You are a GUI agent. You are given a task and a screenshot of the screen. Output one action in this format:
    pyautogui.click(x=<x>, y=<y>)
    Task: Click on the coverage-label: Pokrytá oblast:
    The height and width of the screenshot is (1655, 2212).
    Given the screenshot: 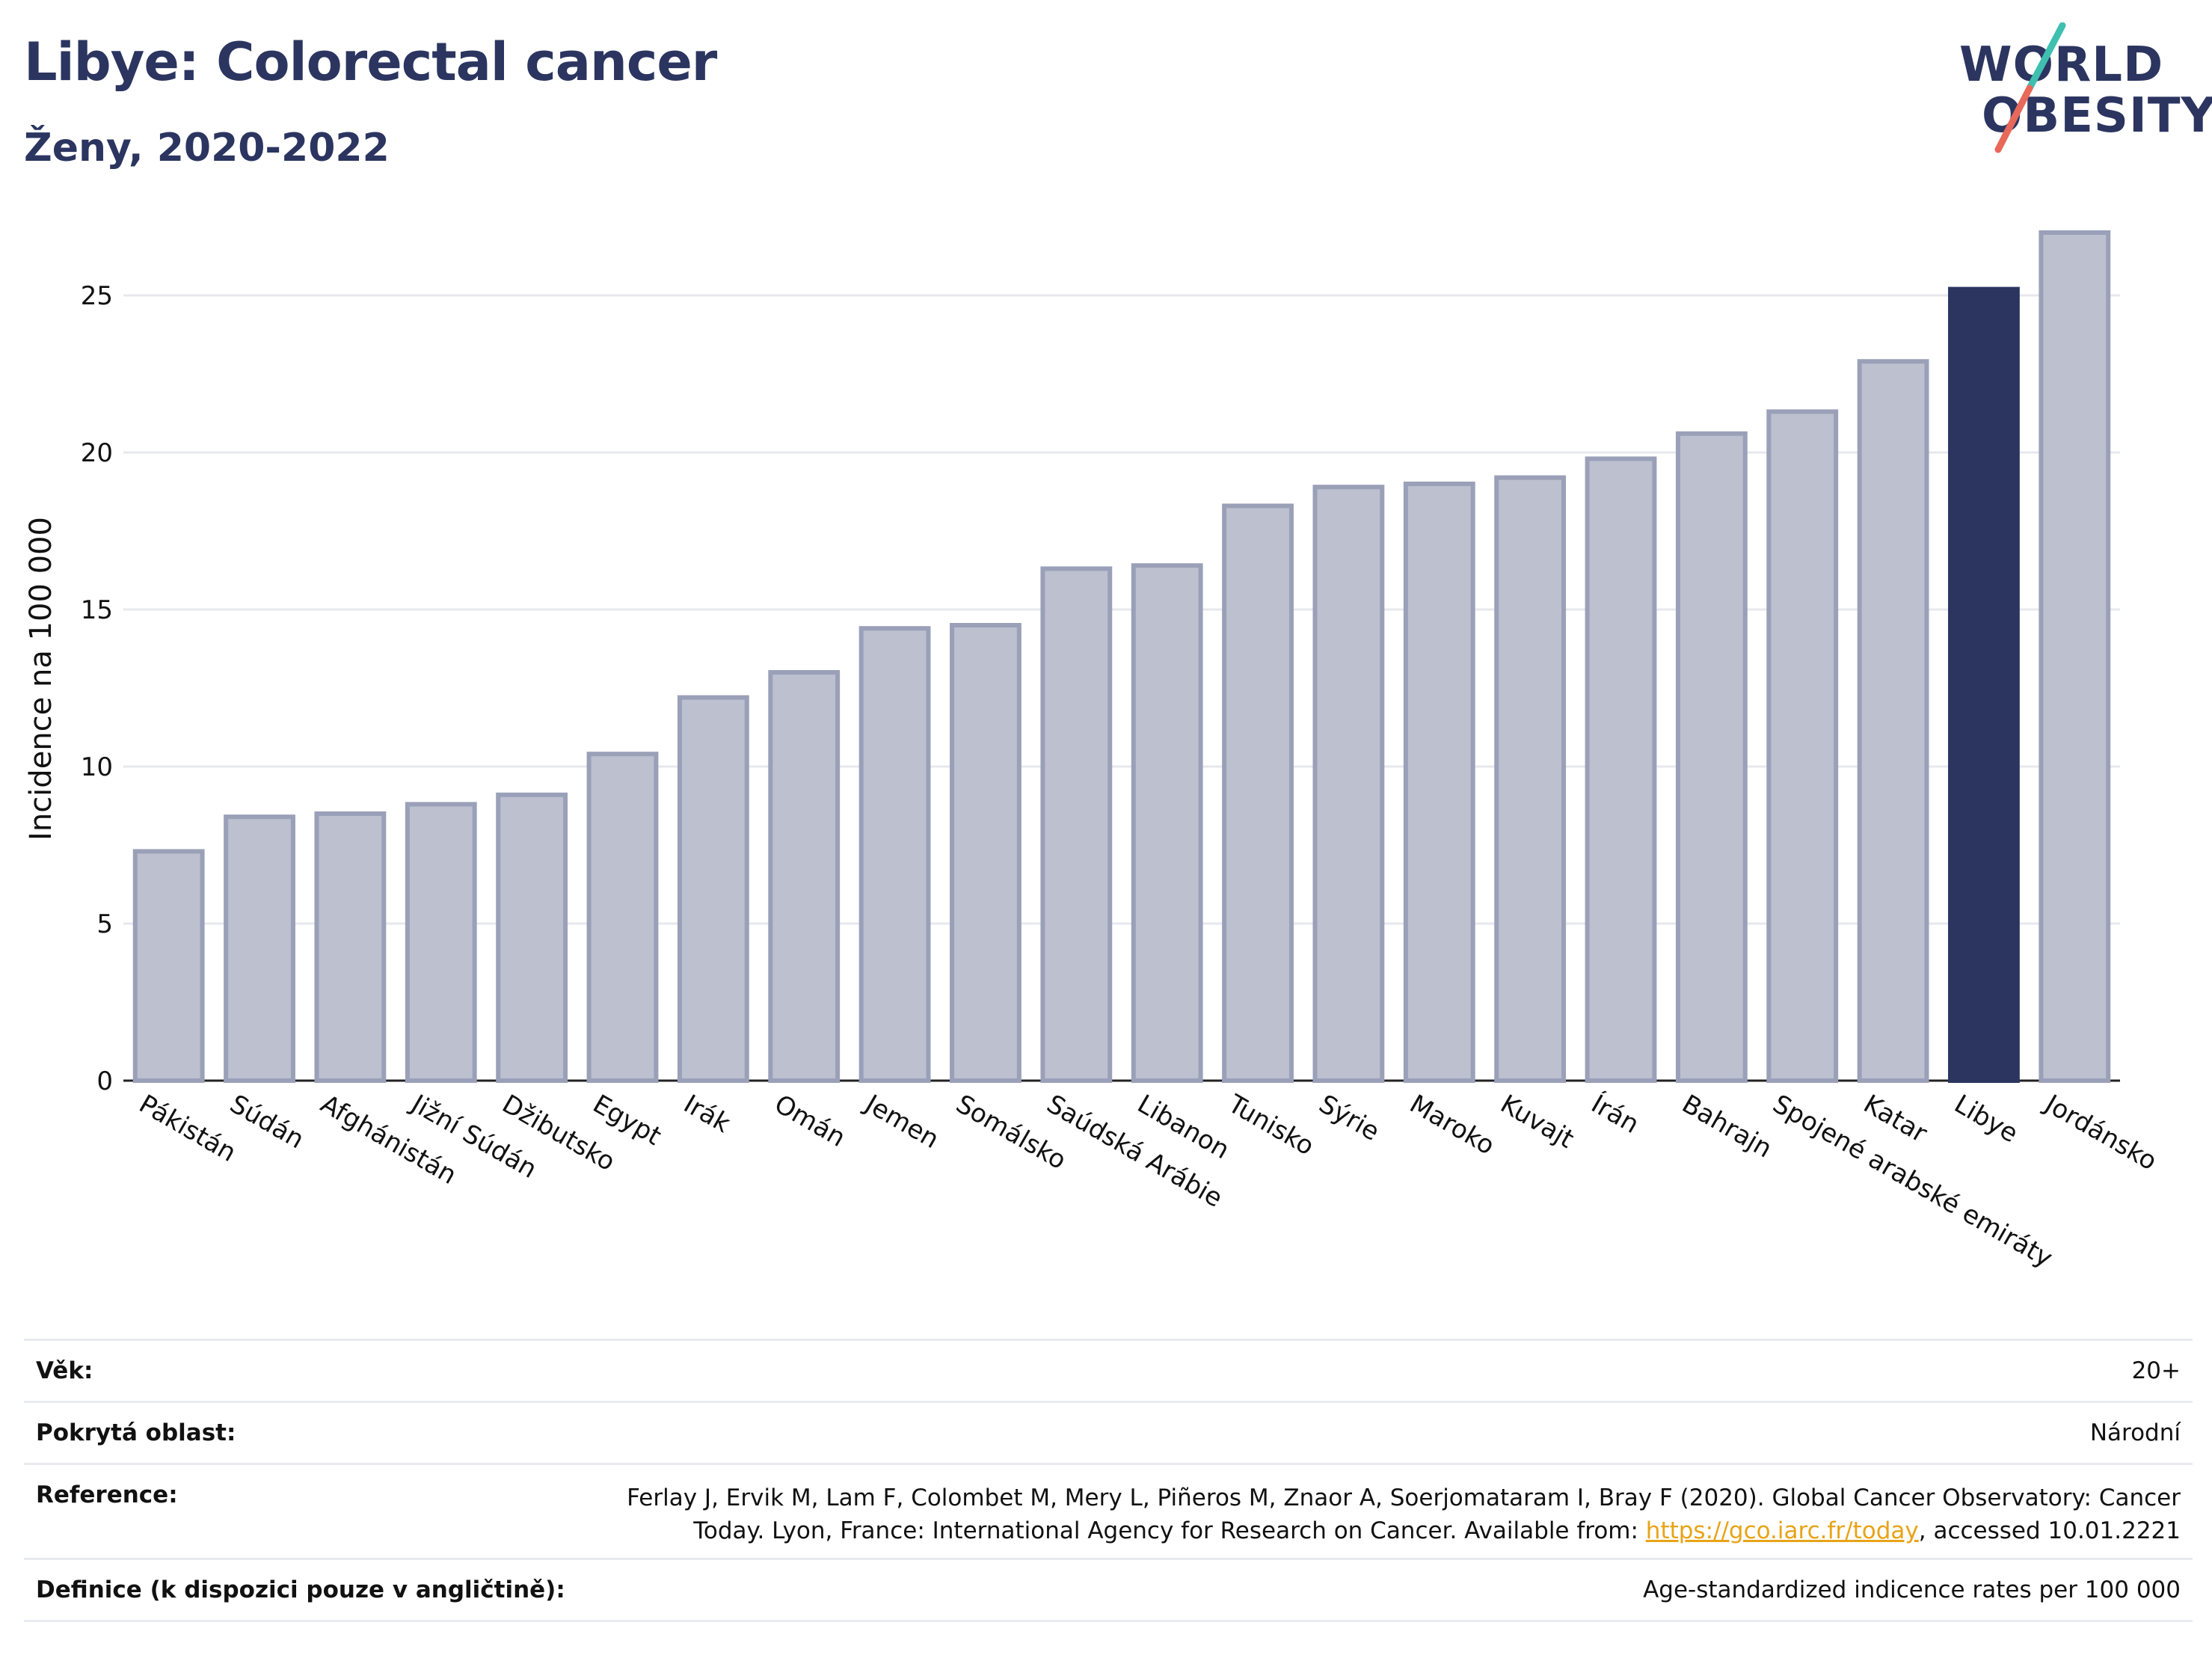 What is the action you would take?
    pyautogui.click(x=136, y=1432)
    